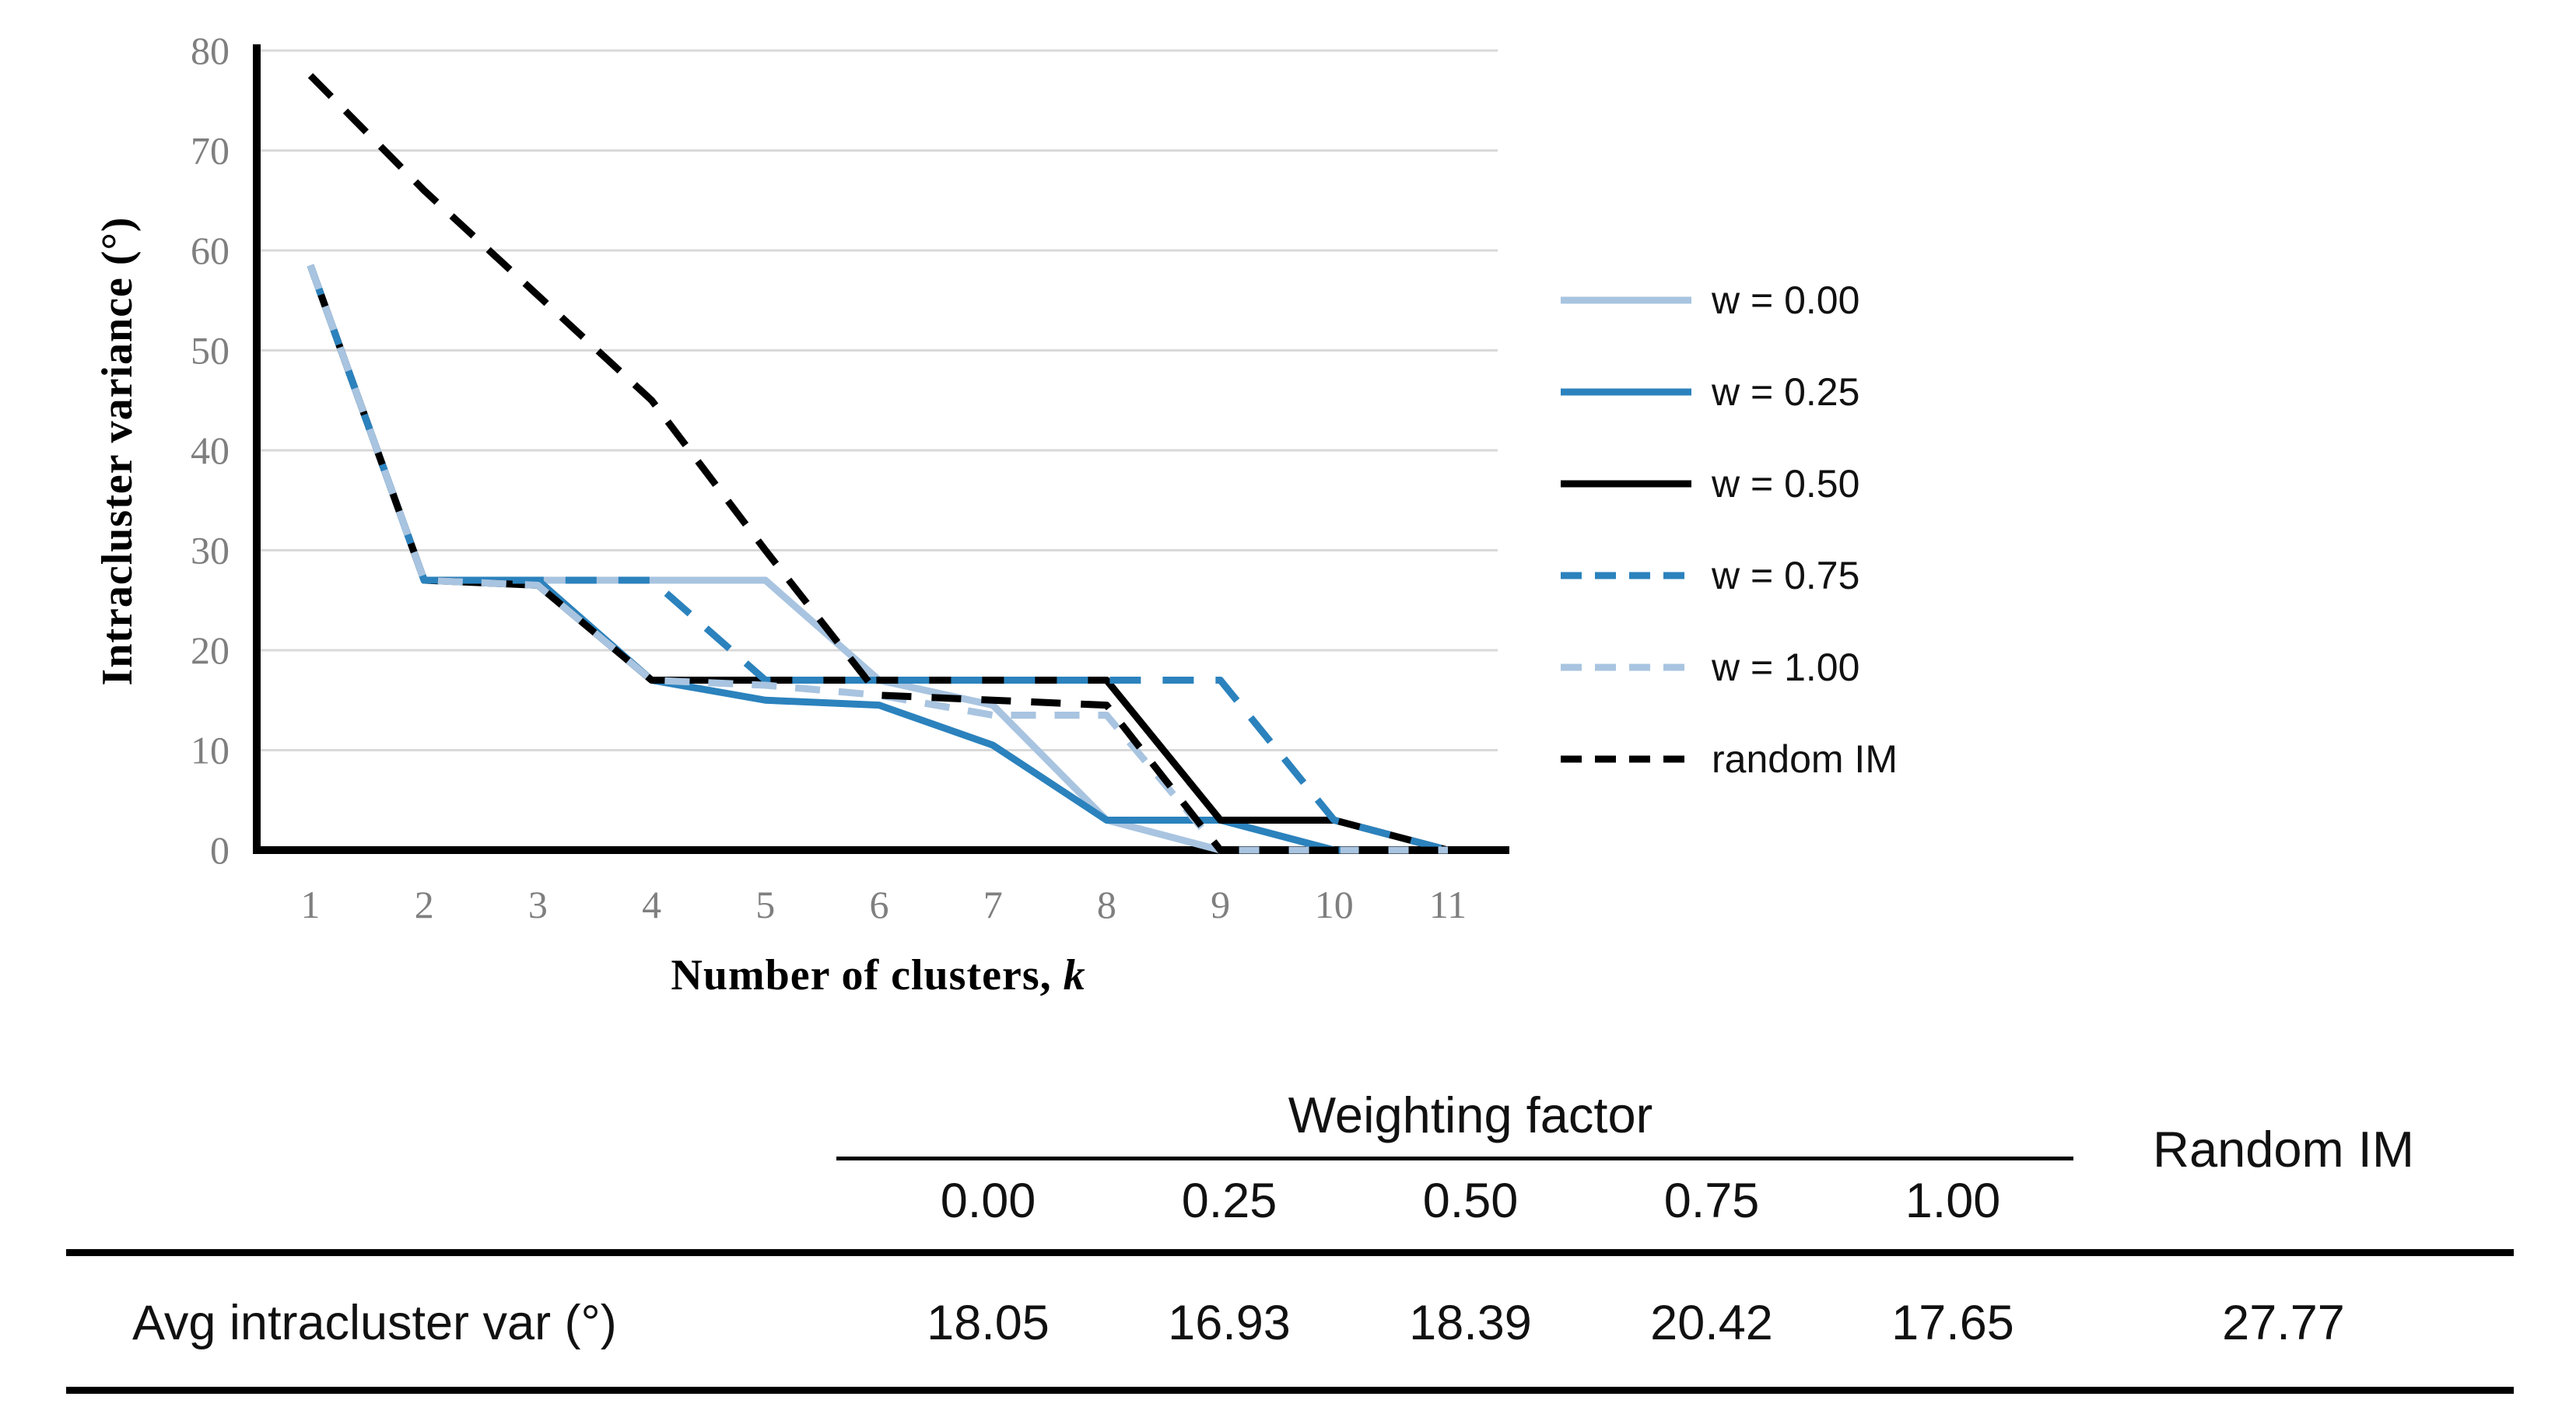 This screenshot has height=1407, width=2576. What do you see at coordinates (879, 905) in the screenshot?
I see `x-tick-label-6: 6` at bounding box center [879, 905].